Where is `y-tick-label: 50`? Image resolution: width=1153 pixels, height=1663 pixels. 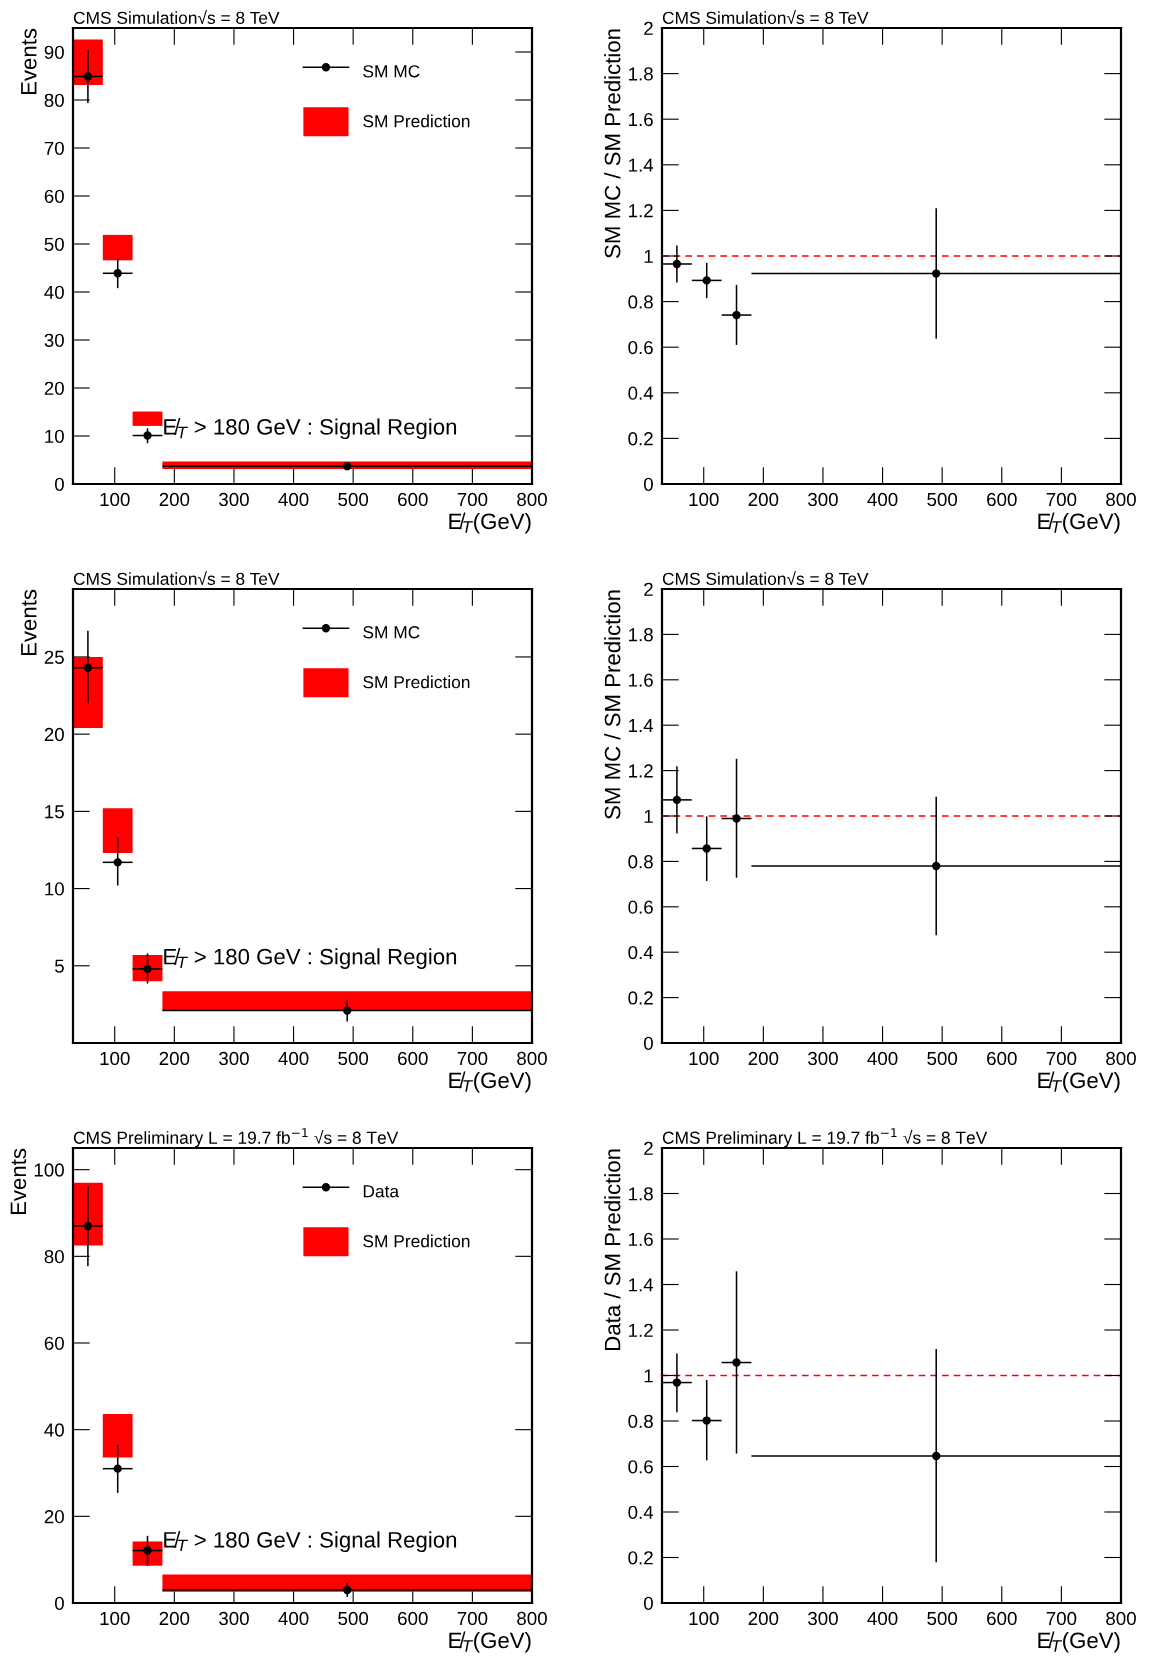
y-tick-label: 50 is located at coordinates (54, 244).